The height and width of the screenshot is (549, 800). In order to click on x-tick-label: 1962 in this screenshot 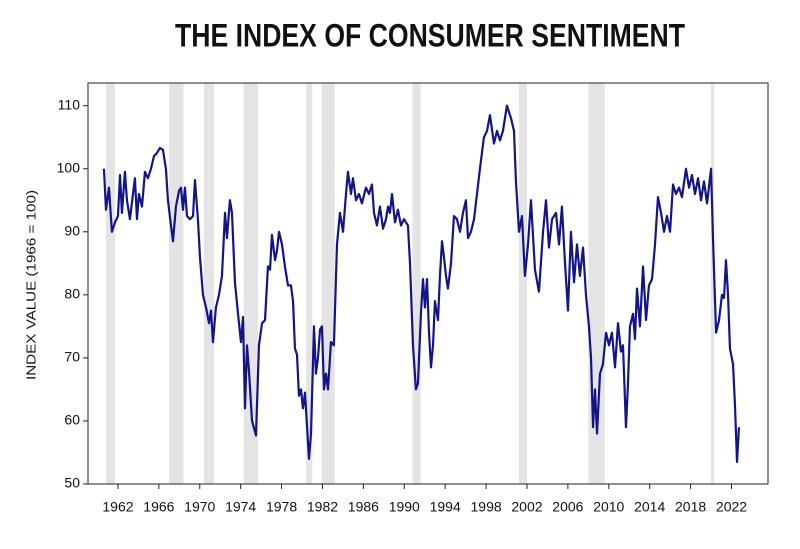, I will do `click(117, 507)`.